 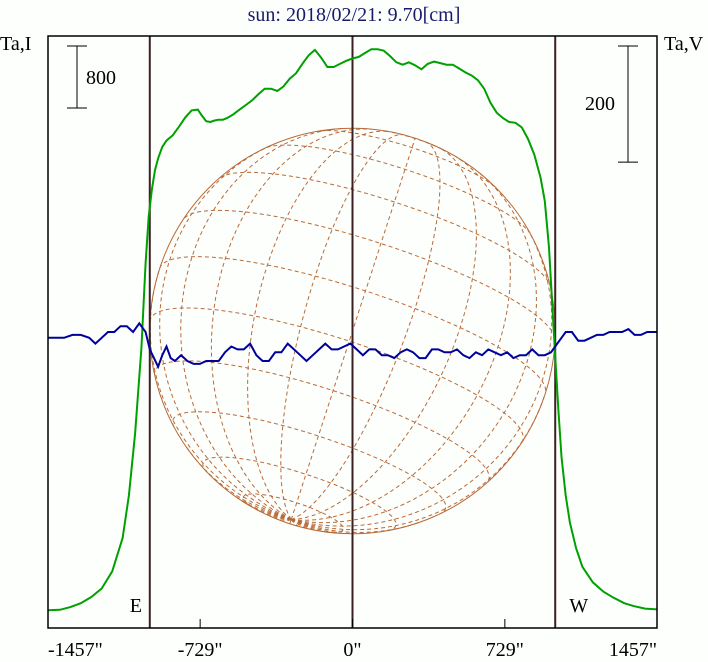 I want to click on x-axis: -1457" -729" 0" 729" 1457", so click(x=352, y=640).